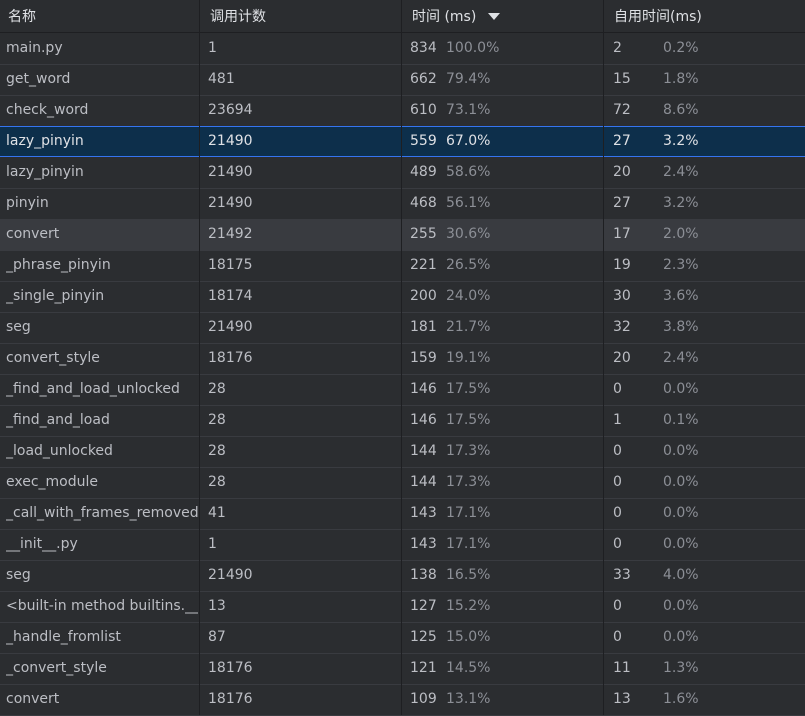  I want to click on function-name-cell: _single_pinyin, so click(55, 296).